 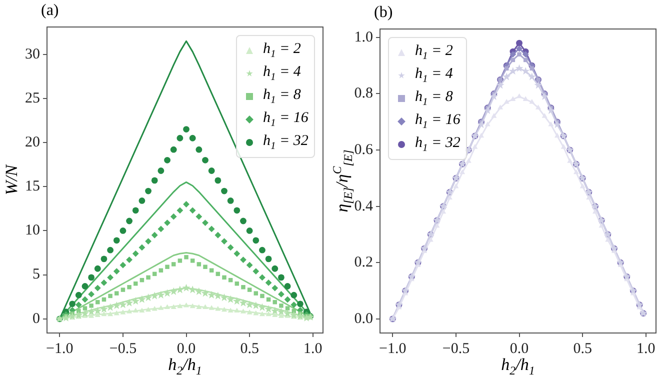 I want to click on y-tick-label: 0.2, so click(x=363, y=262).